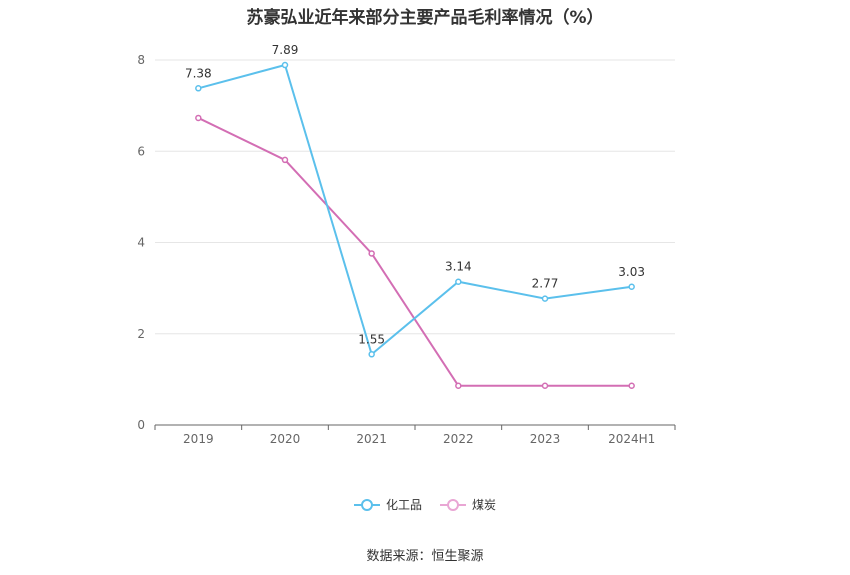 Image resolution: width=850 pixels, height=575 pixels. Describe the element at coordinates (468, 504) in the screenshot. I see `legend-item-coal: 煤炭` at that location.